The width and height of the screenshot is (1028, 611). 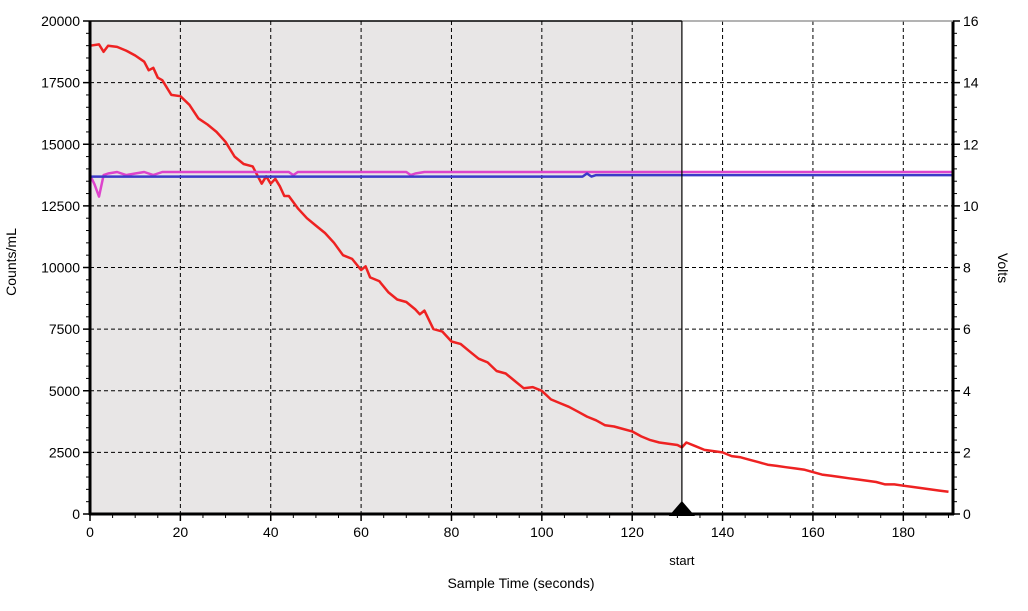 I want to click on x-axis-label: Sample Time (seconds), so click(x=520, y=583).